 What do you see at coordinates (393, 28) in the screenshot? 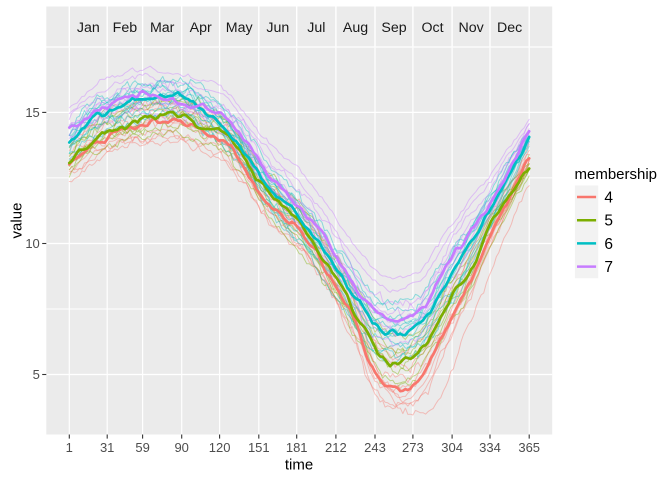
I see `svg-text: Sep` at bounding box center [393, 28].